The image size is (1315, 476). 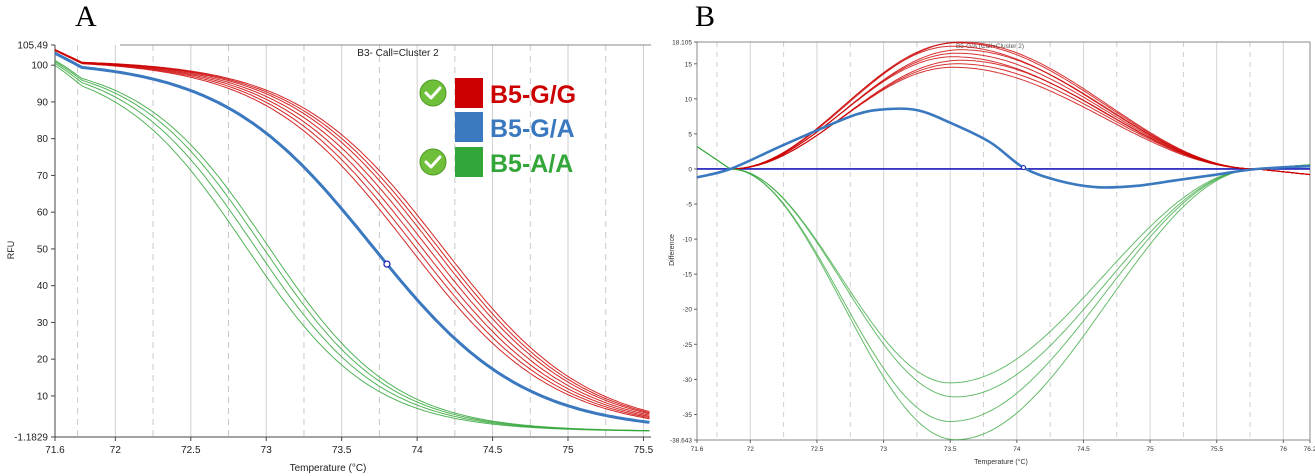 I want to click on legend-label: B5-A/A, so click(x=531, y=164).